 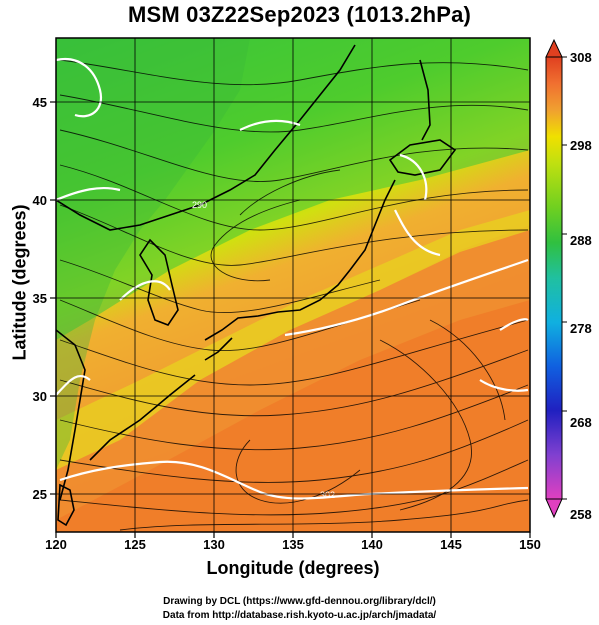 I want to click on x-tick-label: 135, so click(x=293, y=544).